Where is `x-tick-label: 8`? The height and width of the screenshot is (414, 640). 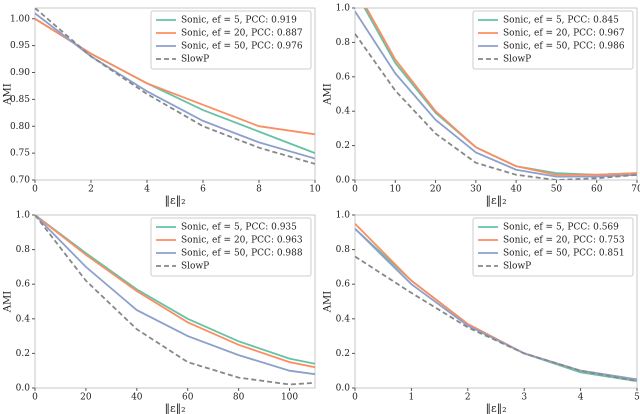
x-tick-label: 8 is located at coordinates (259, 190).